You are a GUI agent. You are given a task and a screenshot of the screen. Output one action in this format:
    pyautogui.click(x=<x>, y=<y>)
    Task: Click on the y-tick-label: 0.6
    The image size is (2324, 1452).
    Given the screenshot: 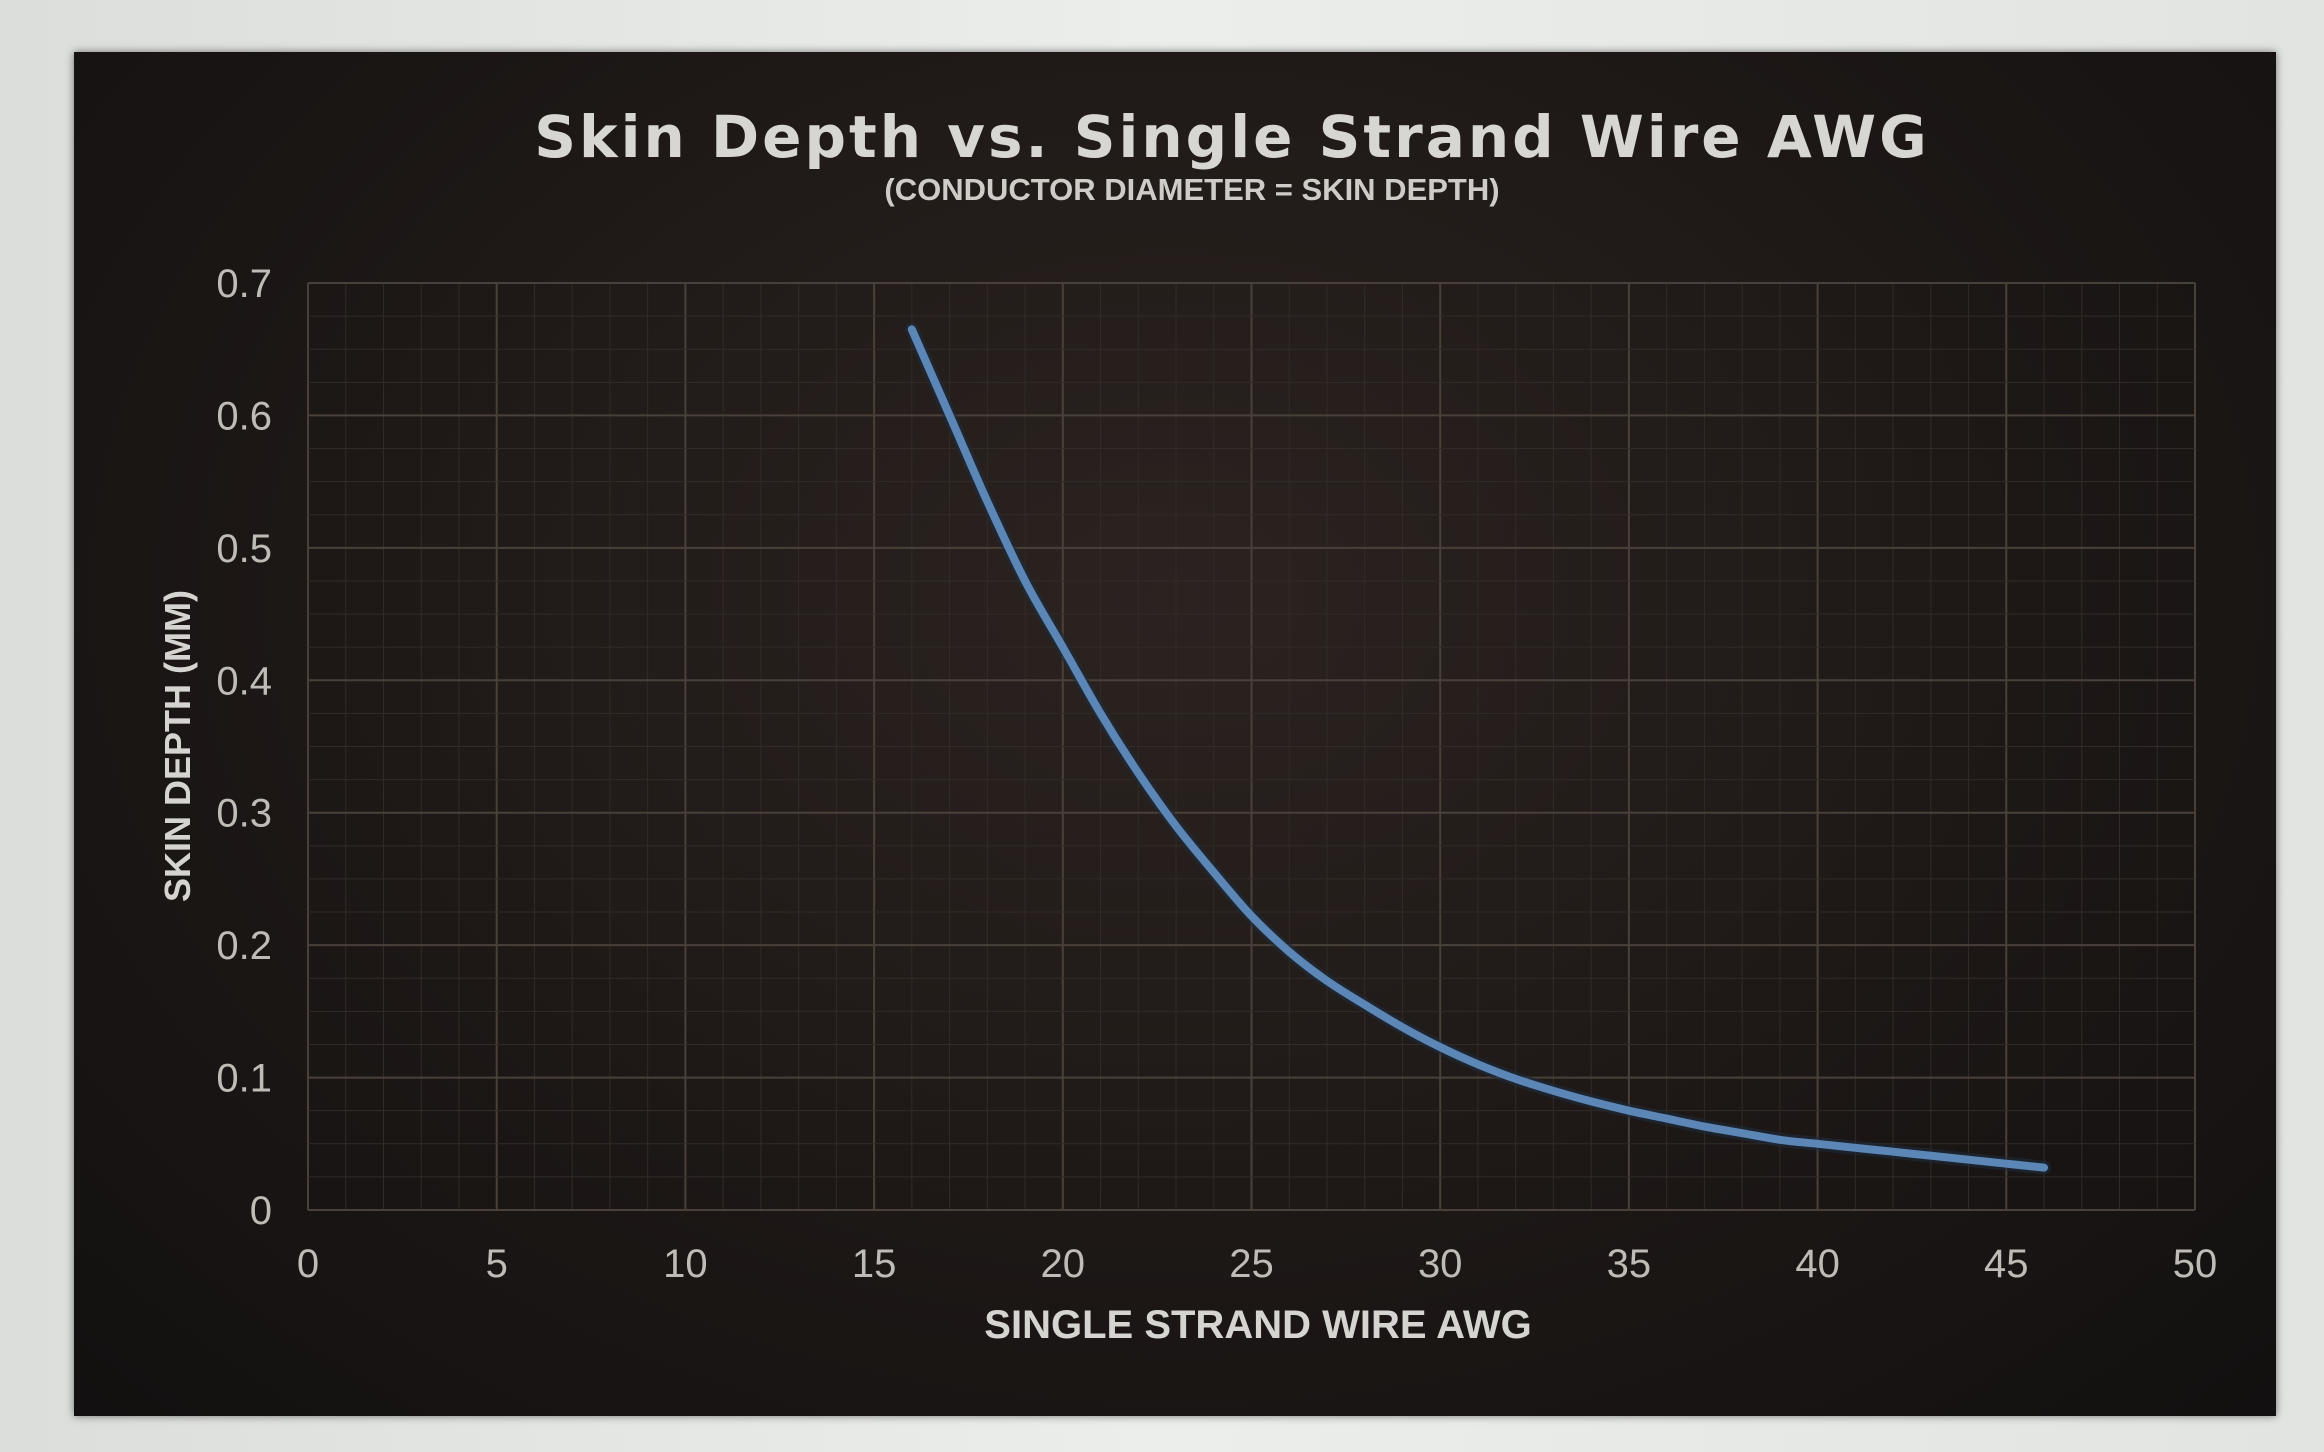 What is the action you would take?
    pyautogui.click(x=244, y=416)
    